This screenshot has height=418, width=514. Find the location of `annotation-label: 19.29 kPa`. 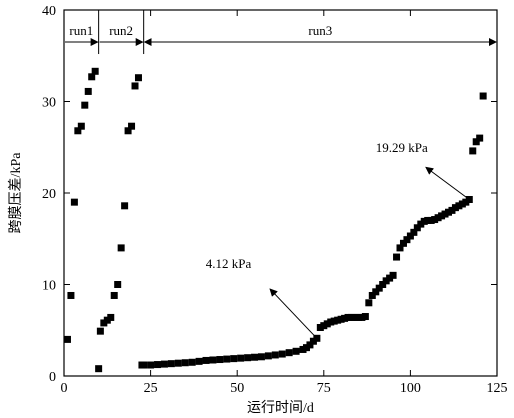

annotation-label: 19.29 kPa is located at coordinates (402, 147).